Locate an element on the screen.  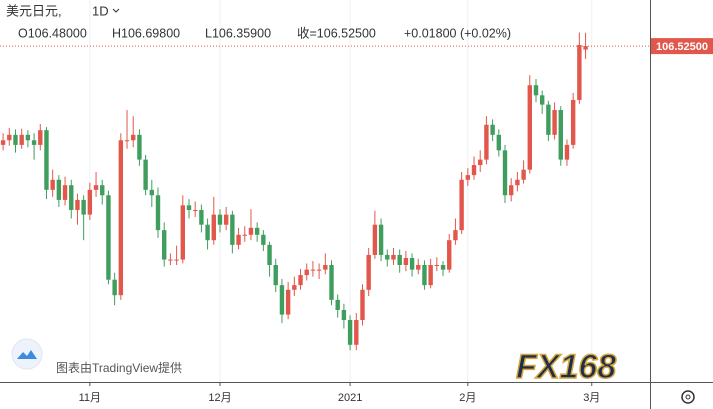
logo-icon is located at coordinates (27, 354).